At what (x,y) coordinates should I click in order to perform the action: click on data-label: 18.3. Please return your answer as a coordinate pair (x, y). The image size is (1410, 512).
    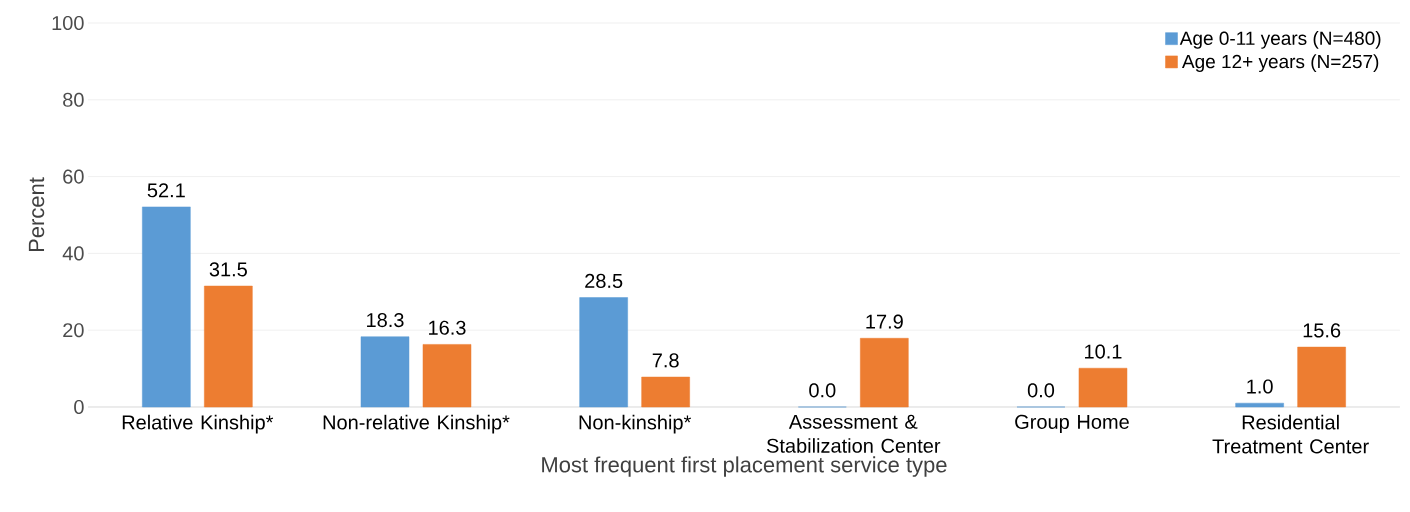
    Looking at the image, I should click on (385, 320).